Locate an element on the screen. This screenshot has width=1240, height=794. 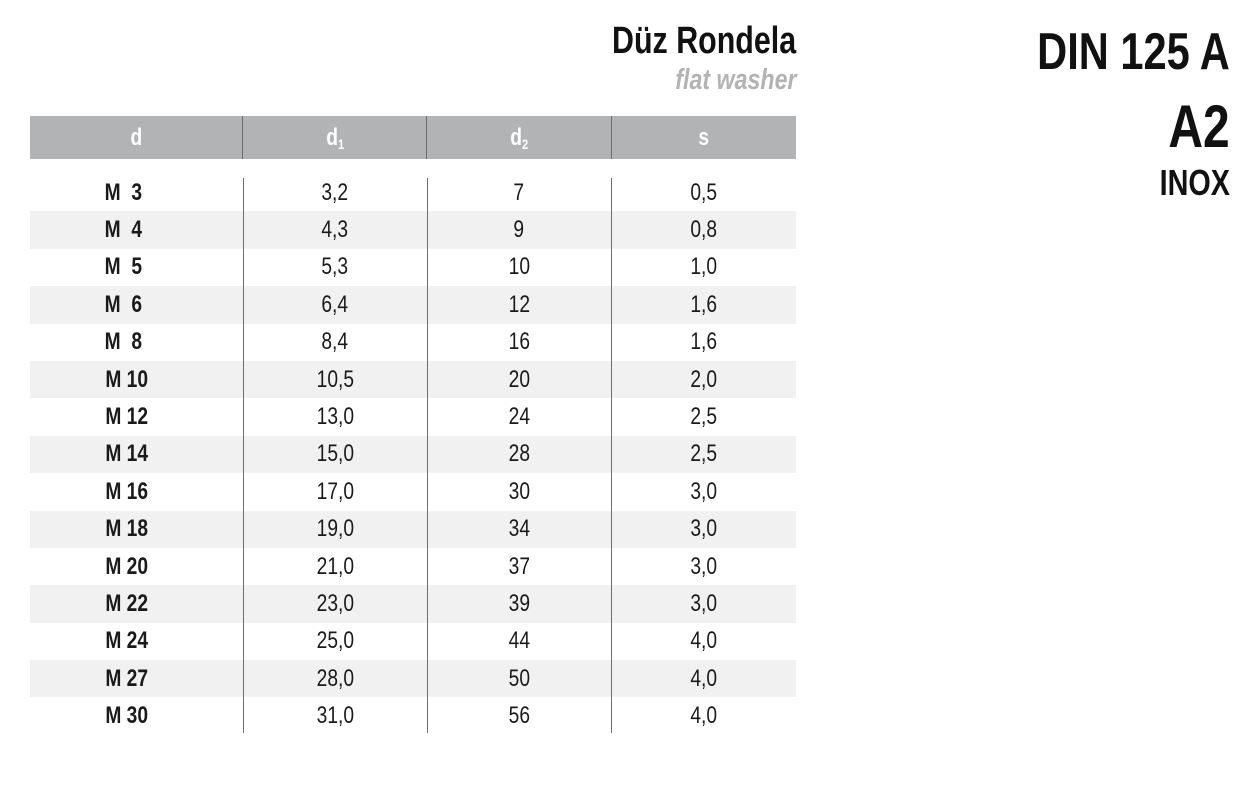
table-row: M 3 3,2 7 0,5 is located at coordinates (413, 192).